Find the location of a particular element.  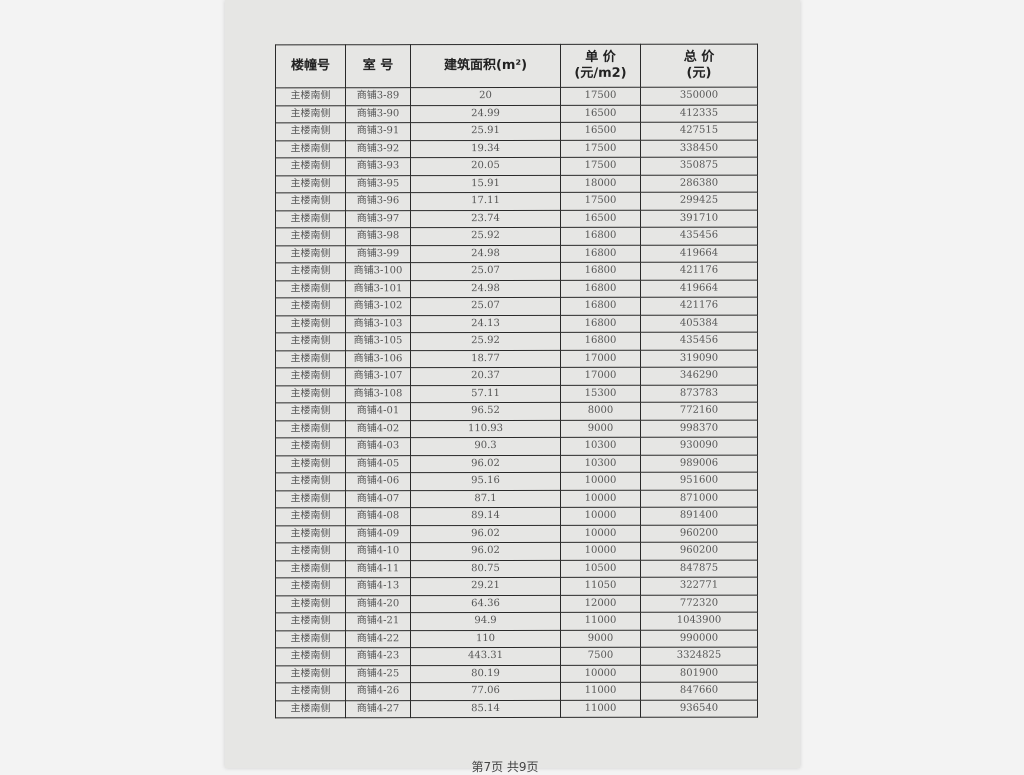

cell-col-area: 77.06 is located at coordinates (485, 691).